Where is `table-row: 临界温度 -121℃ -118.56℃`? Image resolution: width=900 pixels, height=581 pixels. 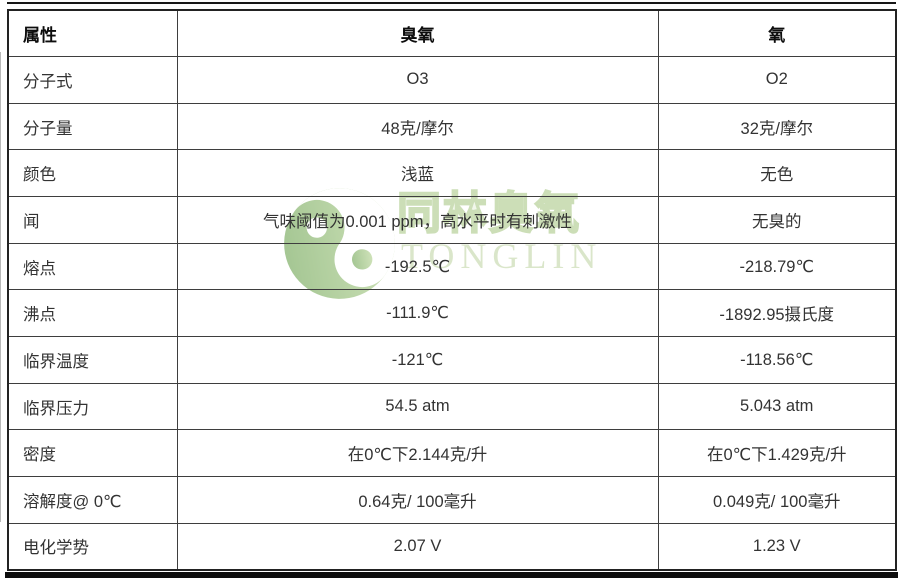
table-row: 临界温度 -121℃ -118.56℃ is located at coordinates (452, 360).